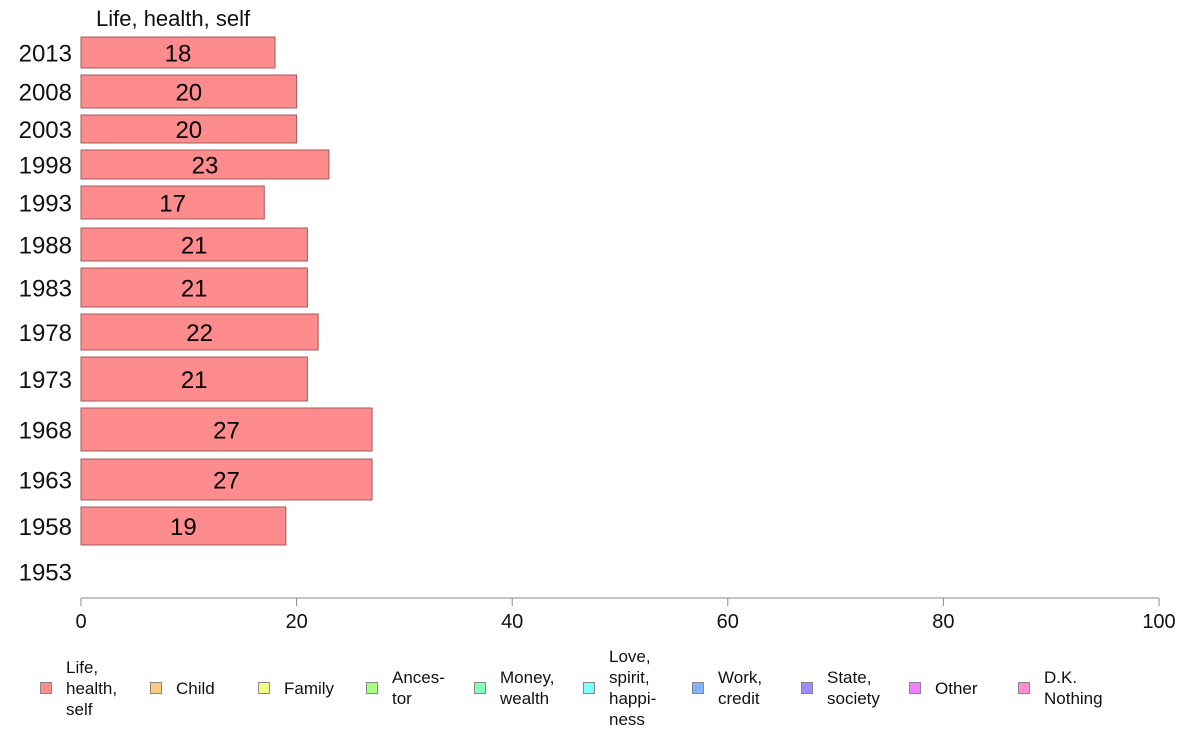  What do you see at coordinates (80, 622) in the screenshot?
I see `x-tick-label: 0` at bounding box center [80, 622].